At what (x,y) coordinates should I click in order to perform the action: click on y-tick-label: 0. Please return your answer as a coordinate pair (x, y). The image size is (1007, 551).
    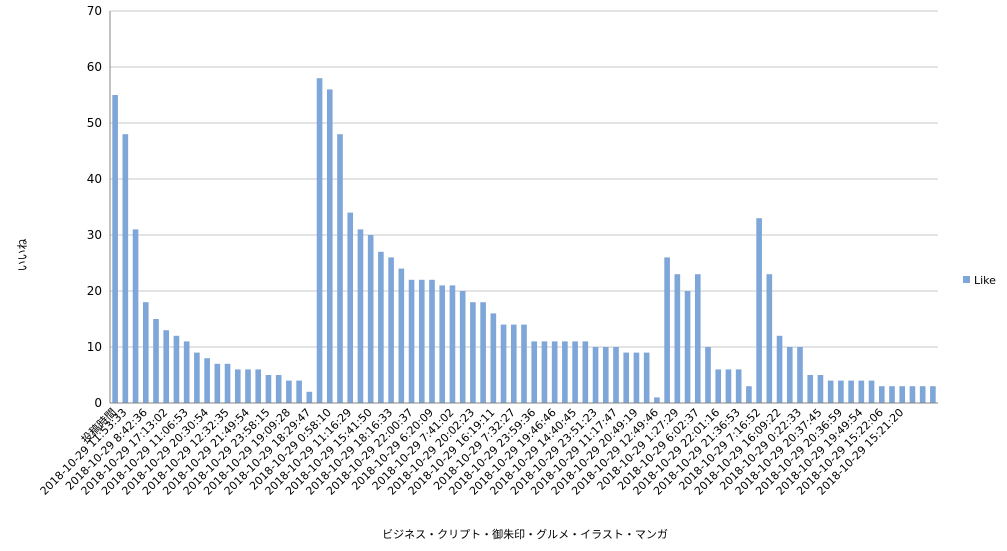
    Looking at the image, I should click on (98, 403).